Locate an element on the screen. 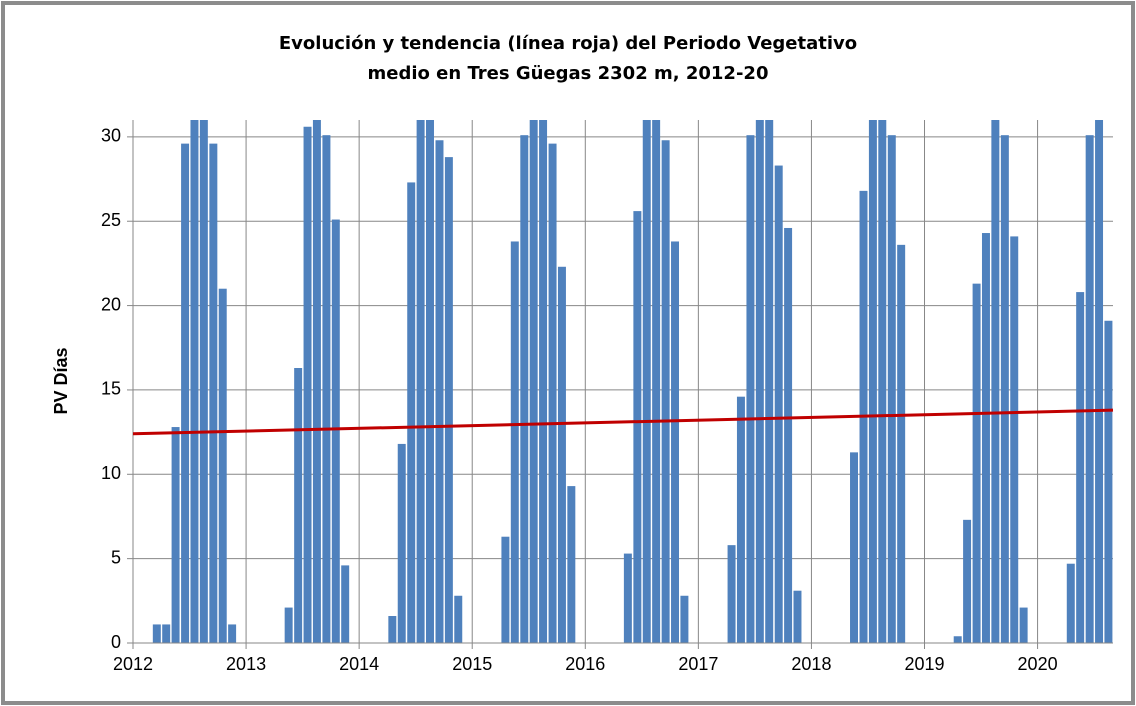  x-tick-label: 2015 is located at coordinates (472, 664).